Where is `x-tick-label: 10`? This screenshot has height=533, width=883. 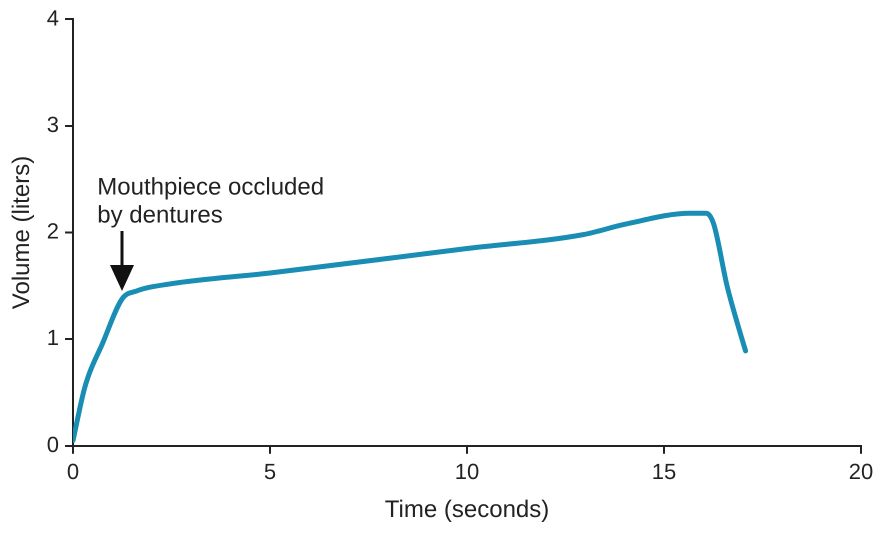 x-tick-label: 10 is located at coordinates (467, 471).